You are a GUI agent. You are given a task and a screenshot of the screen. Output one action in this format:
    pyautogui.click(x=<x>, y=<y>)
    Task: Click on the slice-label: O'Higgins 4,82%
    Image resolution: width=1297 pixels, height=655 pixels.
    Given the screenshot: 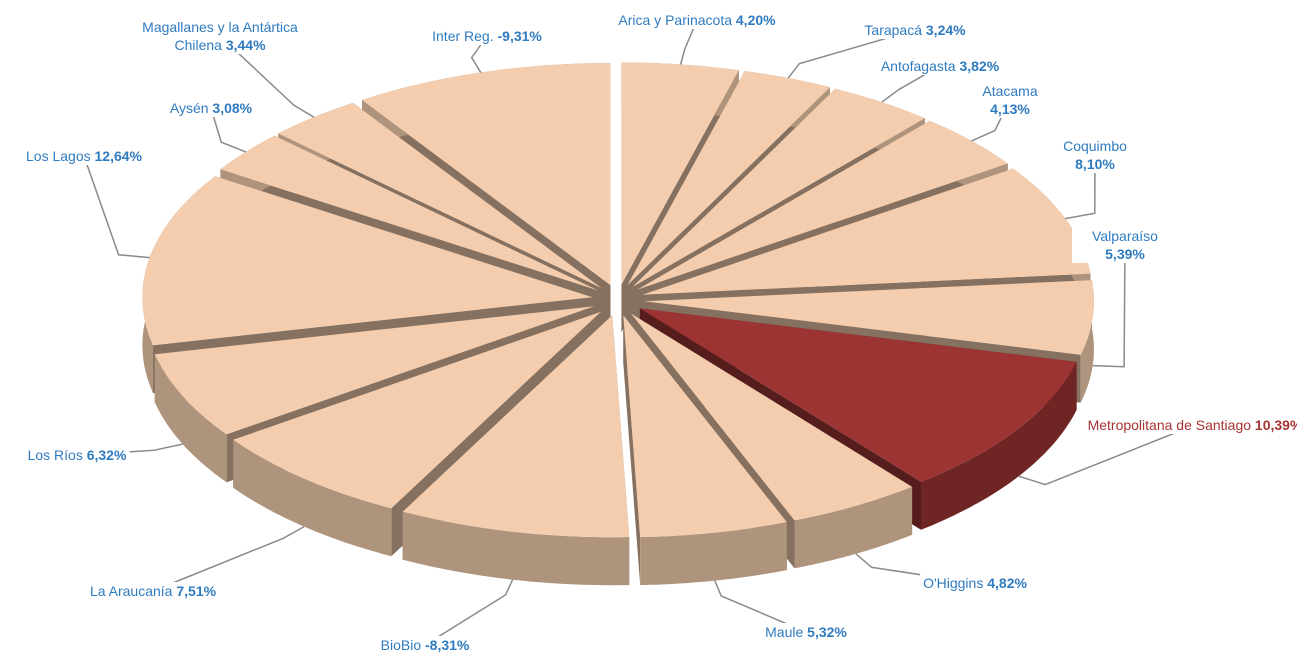 What is the action you would take?
    pyautogui.click(x=975, y=583)
    